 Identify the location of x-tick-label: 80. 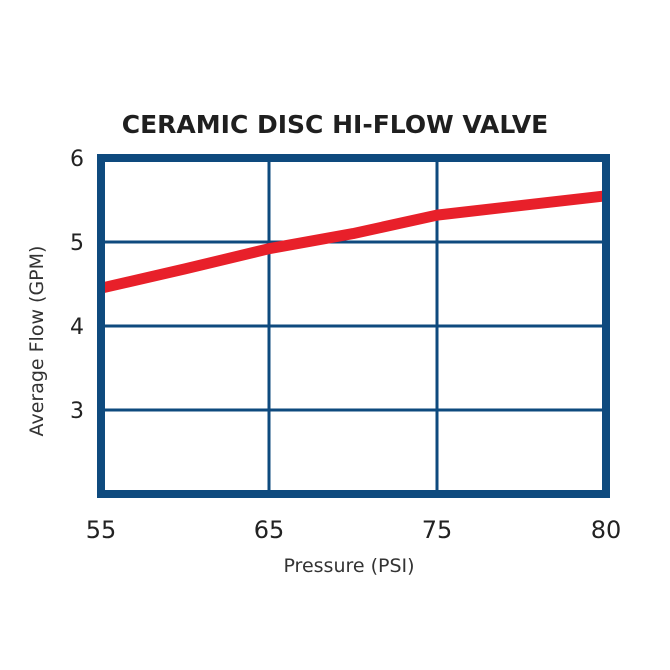
(606, 530).